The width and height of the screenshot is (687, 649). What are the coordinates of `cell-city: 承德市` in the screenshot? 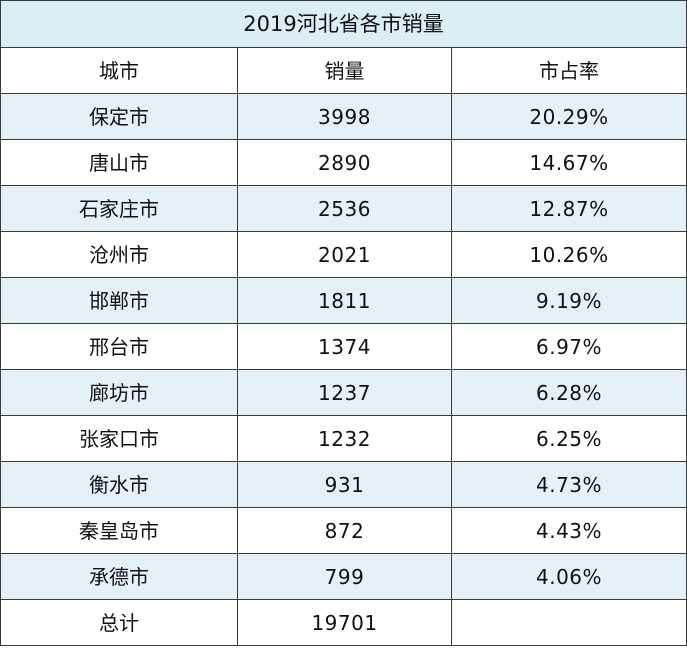 It's located at (119, 576).